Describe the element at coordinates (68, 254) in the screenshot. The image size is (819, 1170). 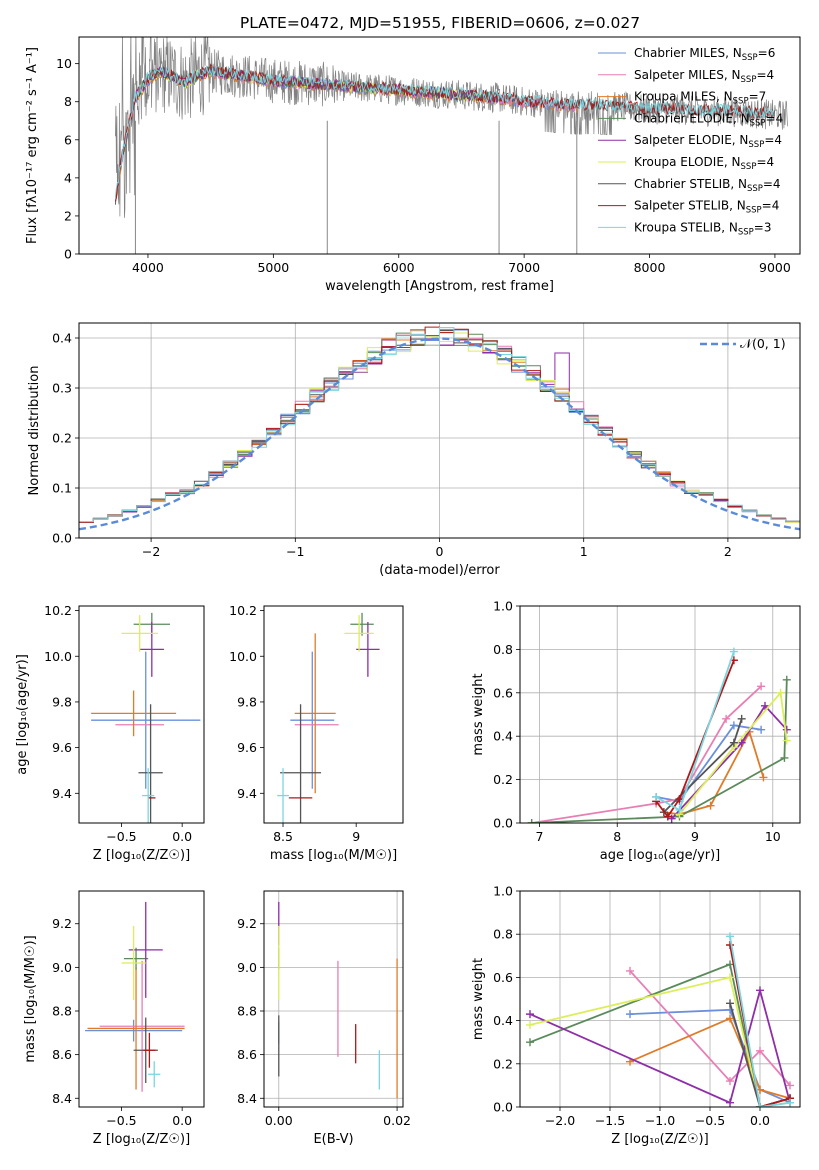
I see `y-tick-label: 0` at that location.